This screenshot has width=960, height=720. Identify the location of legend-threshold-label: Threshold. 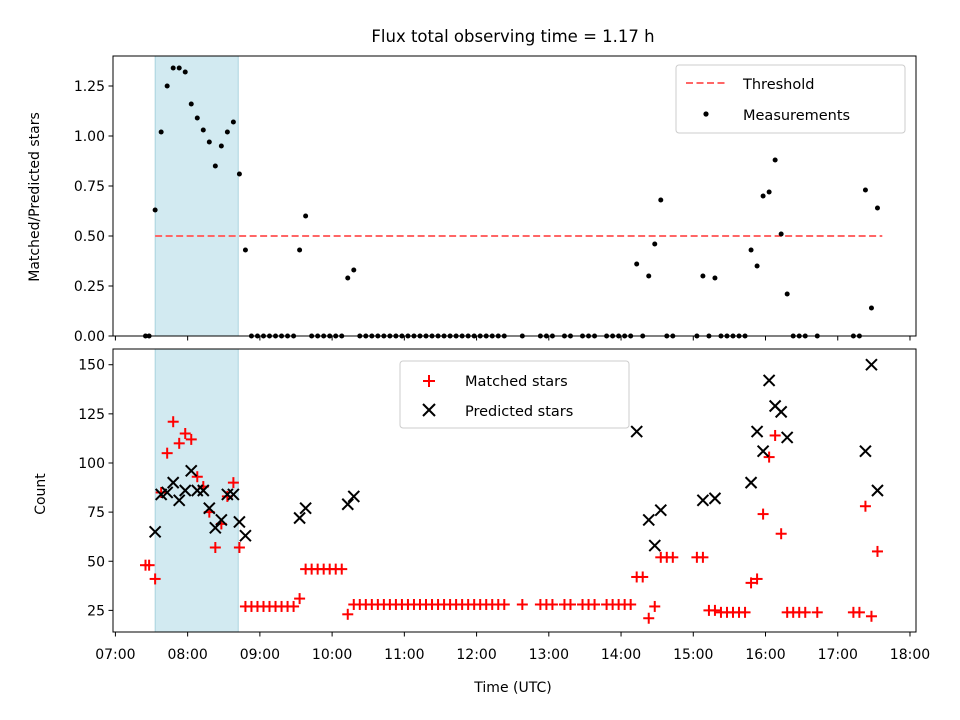
(778, 85).